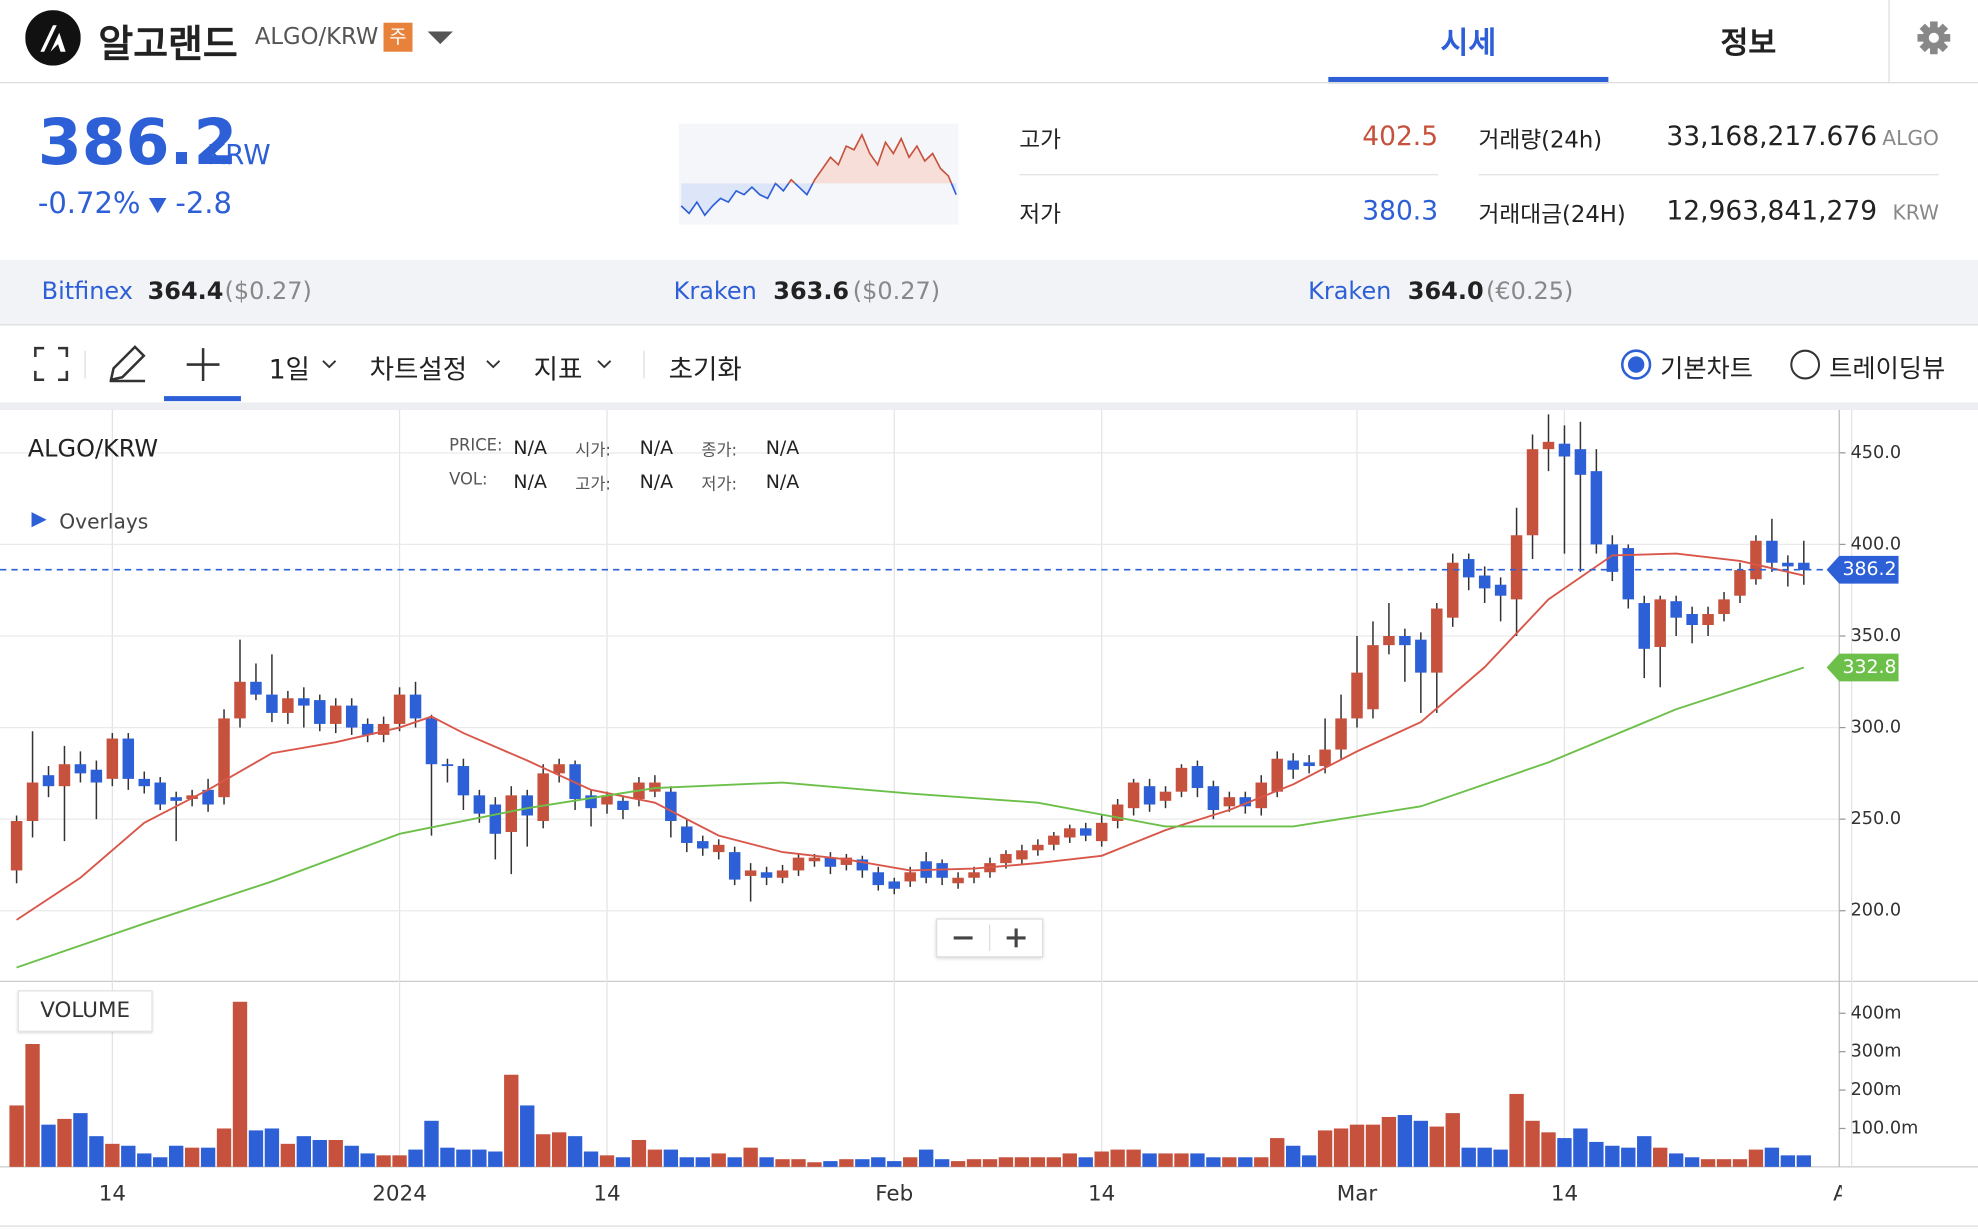  I want to click on reset: 초기화, so click(705, 369).